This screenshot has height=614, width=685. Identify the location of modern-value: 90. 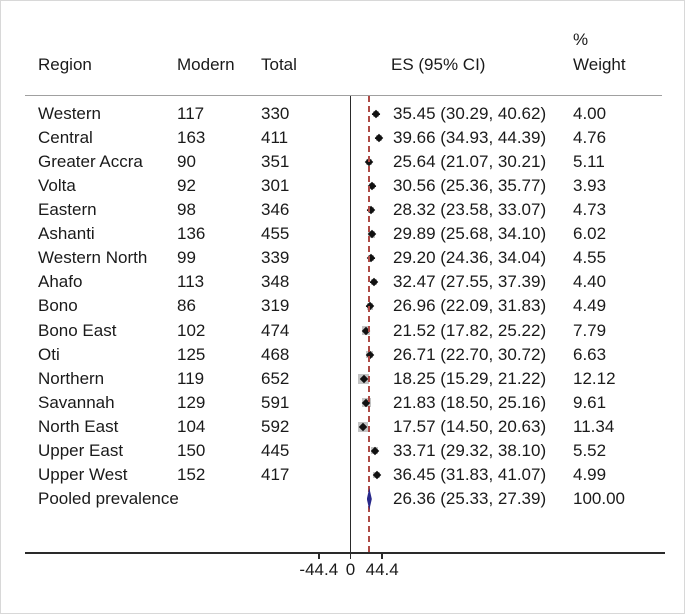
(186, 162).